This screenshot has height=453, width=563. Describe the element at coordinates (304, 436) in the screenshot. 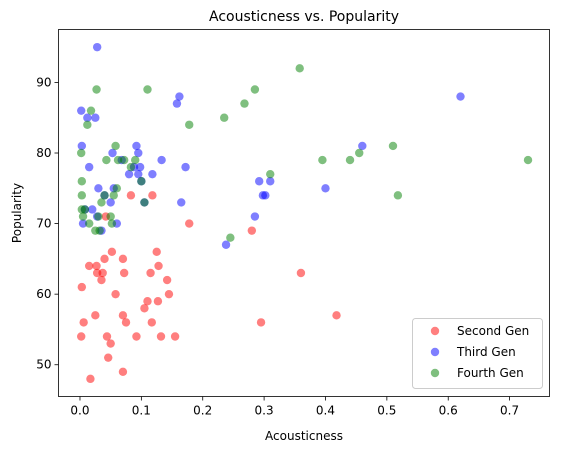

I see `x-axis-label: Acousticness` at that location.